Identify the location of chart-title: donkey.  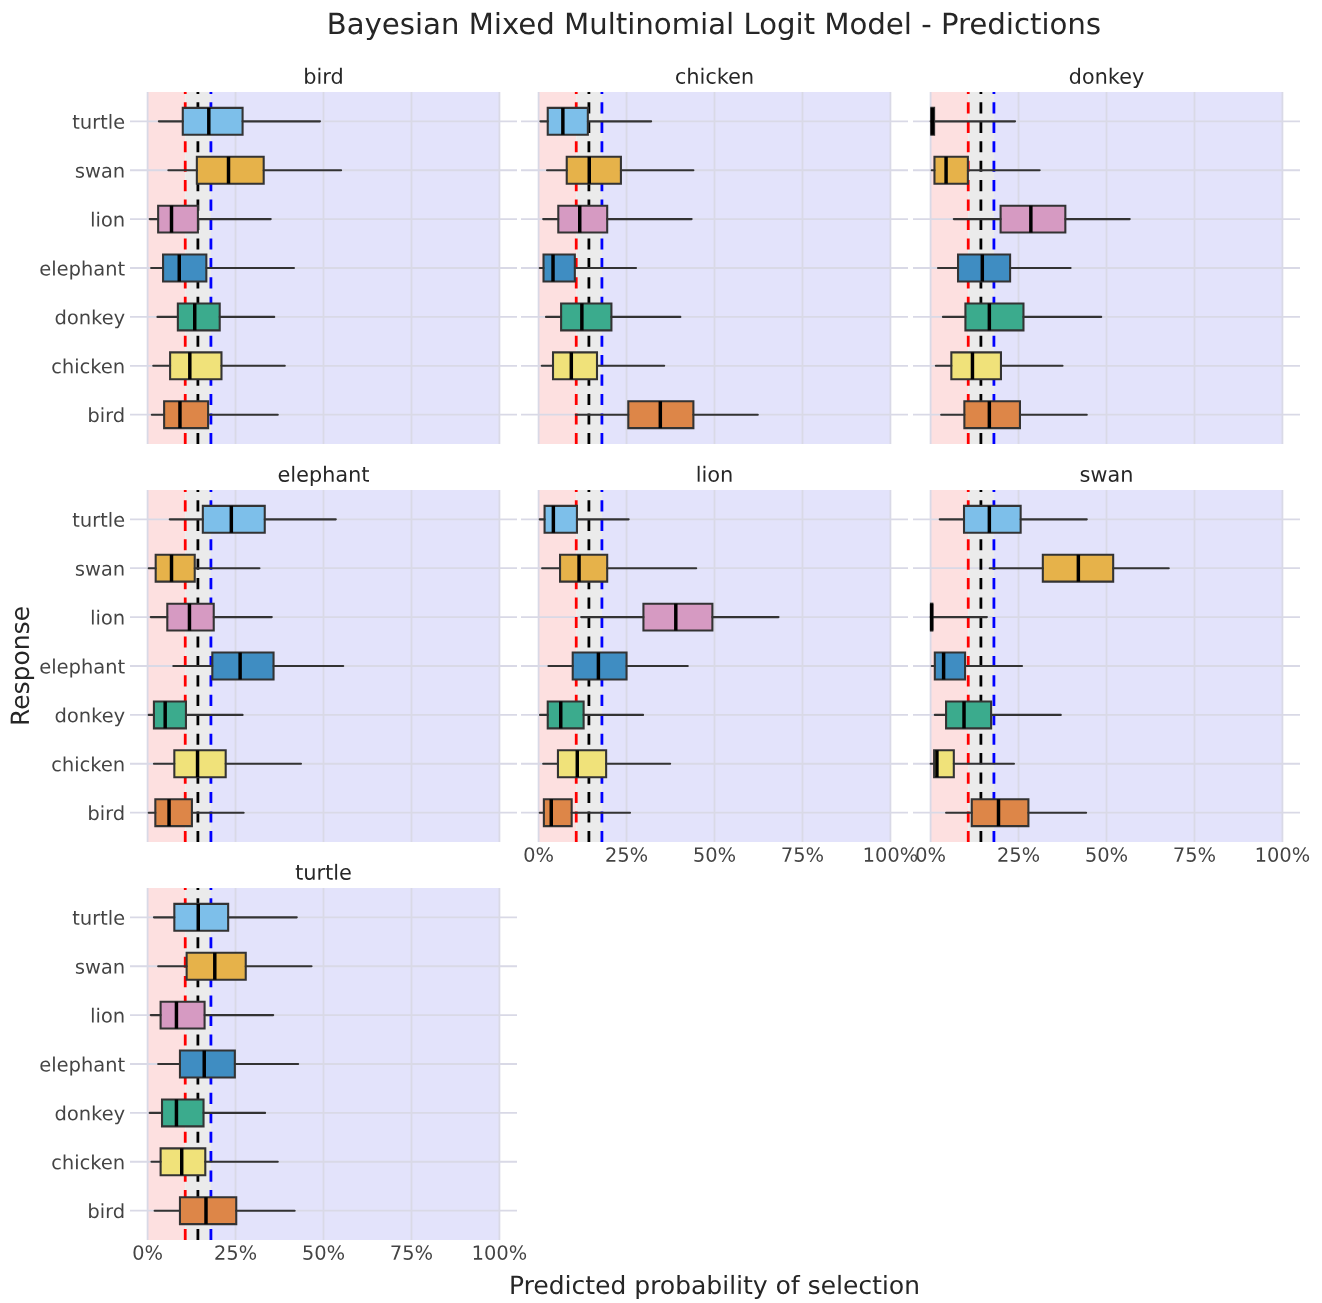
(1106, 77).